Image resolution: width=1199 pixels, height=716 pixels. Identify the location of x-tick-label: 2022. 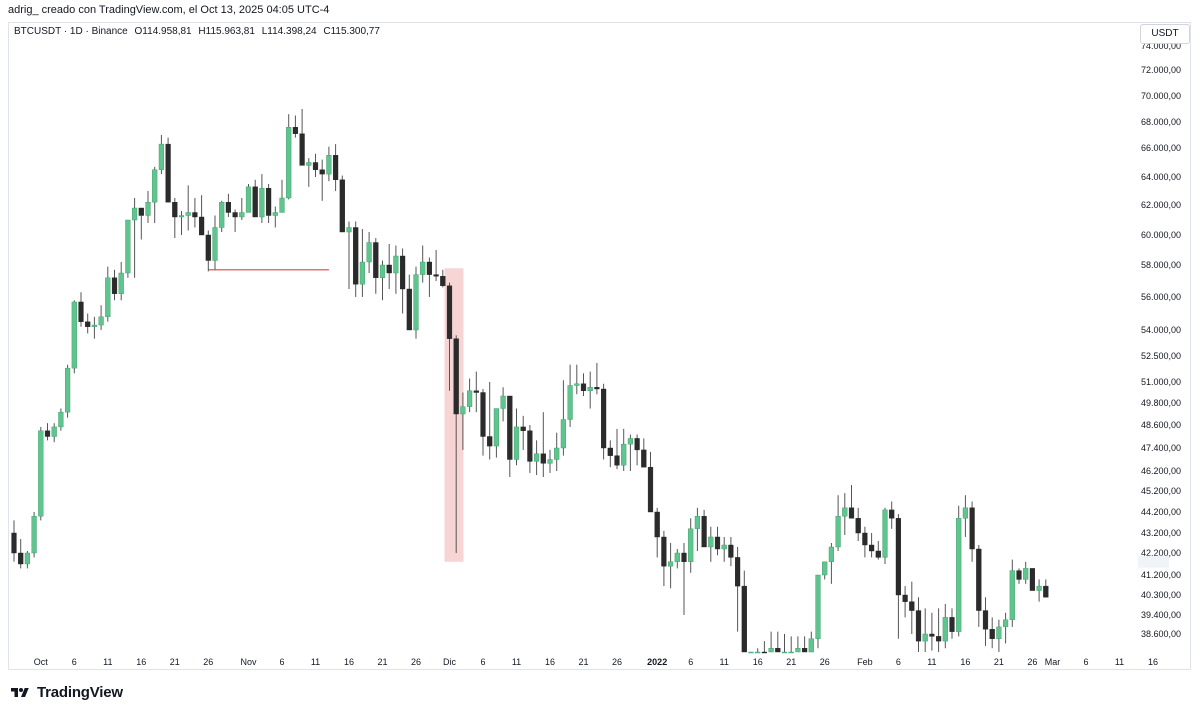
(657, 662).